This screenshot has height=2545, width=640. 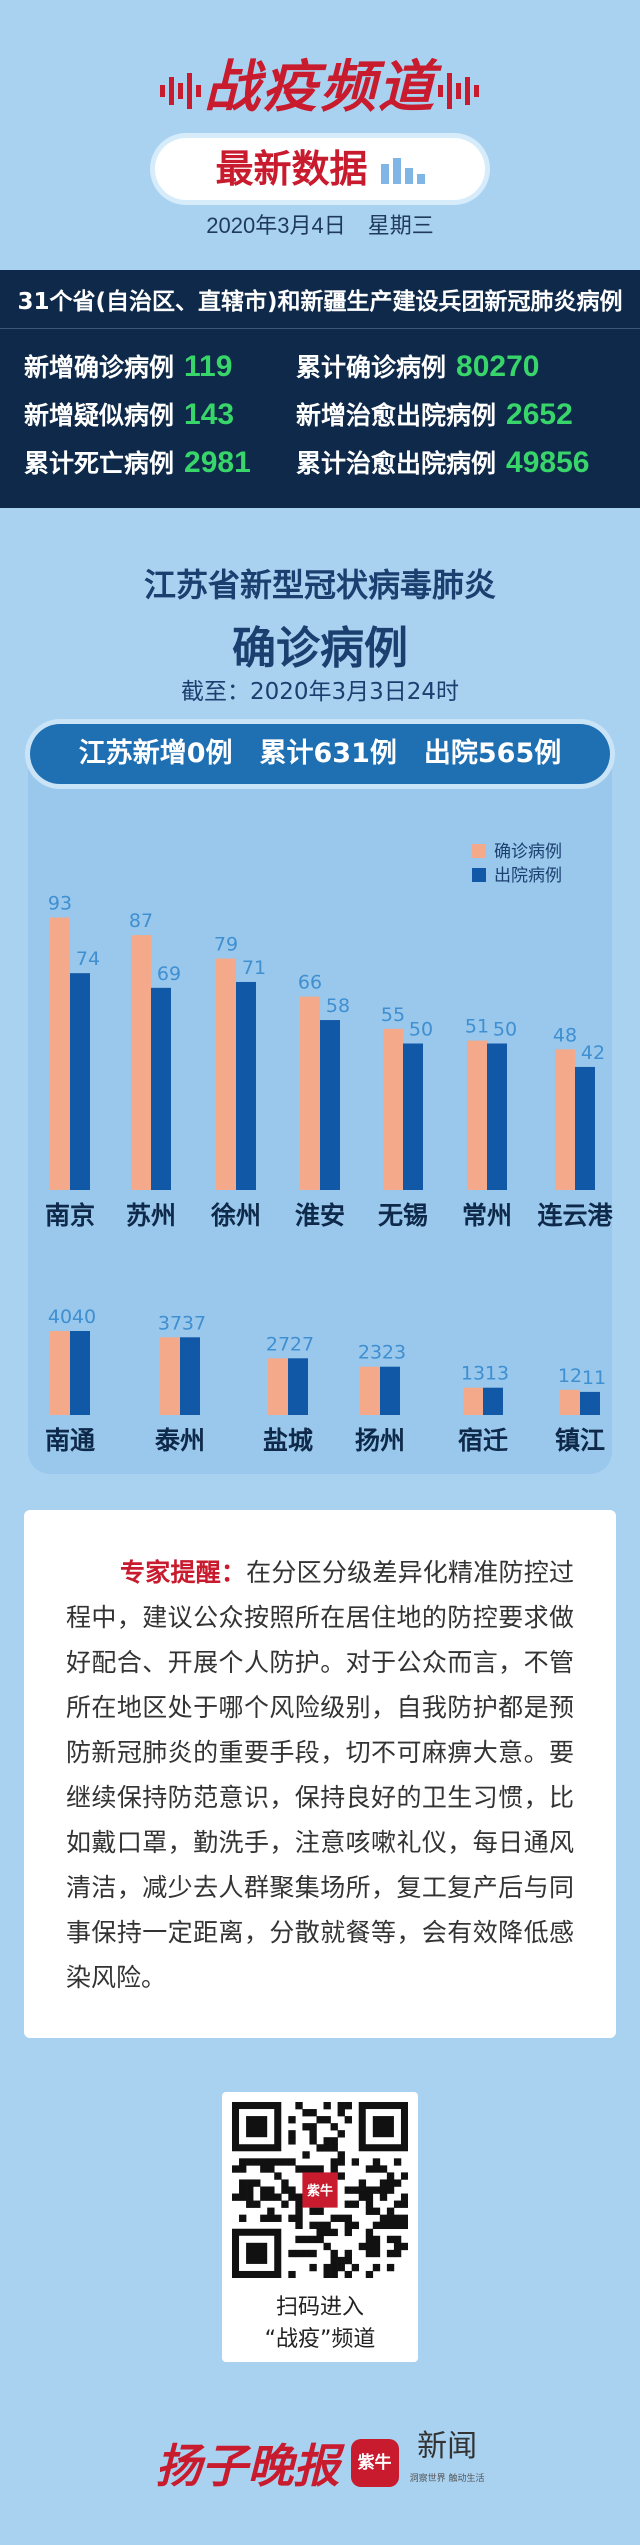 What do you see at coordinates (217, 462) in the screenshot?
I see `stat-value: 2981` at bounding box center [217, 462].